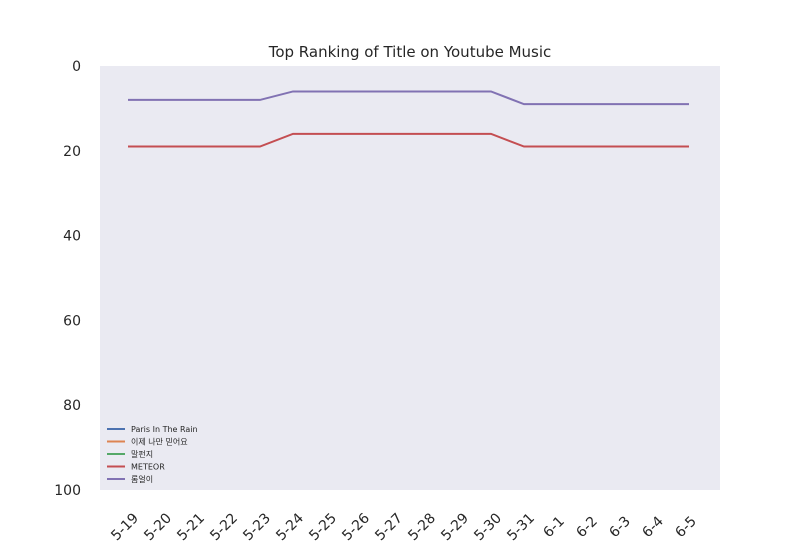 The height and width of the screenshot is (550, 800). I want to click on x-tick-label: 5-26, so click(356, 527).